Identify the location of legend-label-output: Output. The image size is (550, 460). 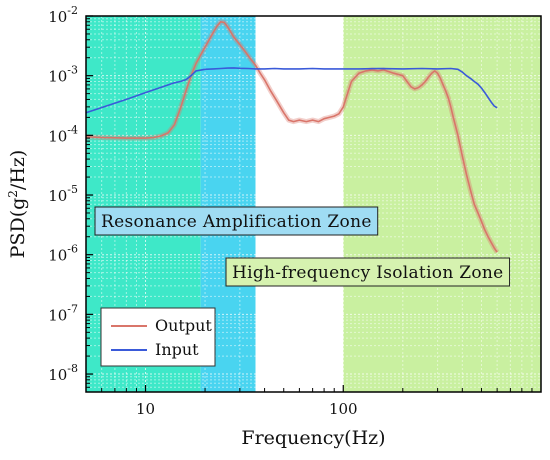
(183, 325).